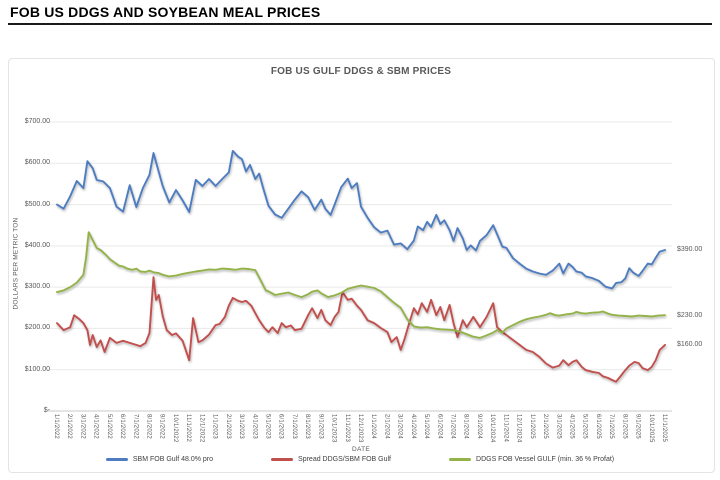 The image size is (720, 480). I want to click on x-tick-label: 4/1/2024, so click(412, 426).